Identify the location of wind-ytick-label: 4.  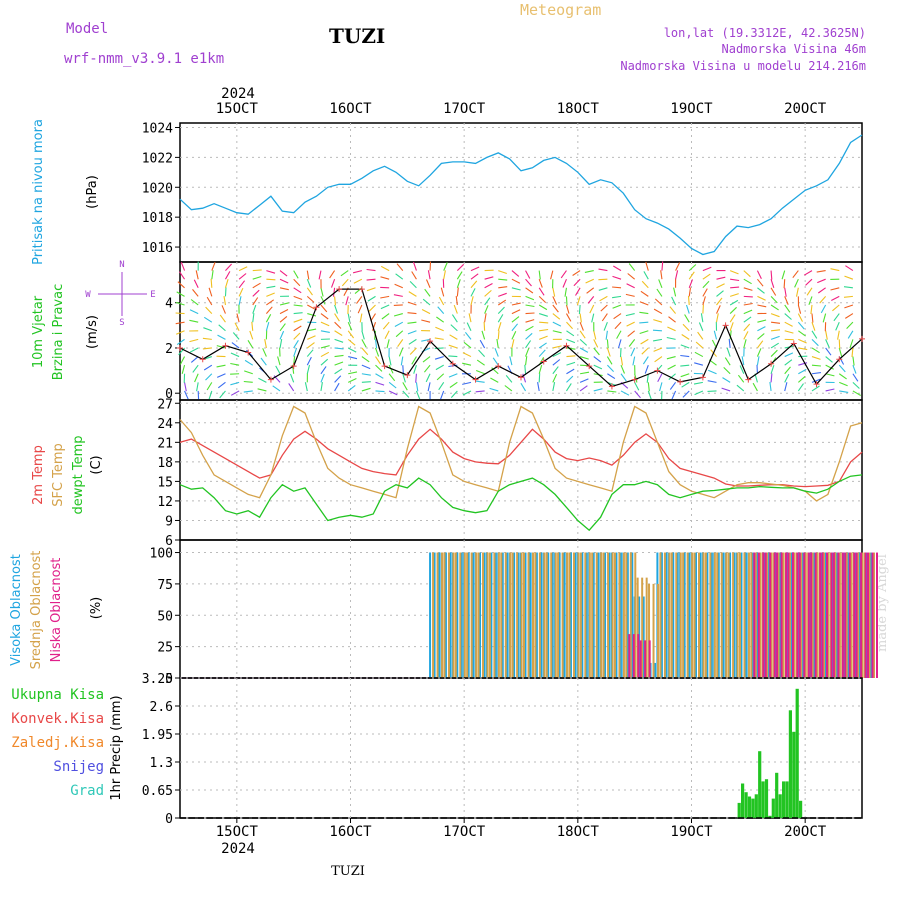
(169, 304).